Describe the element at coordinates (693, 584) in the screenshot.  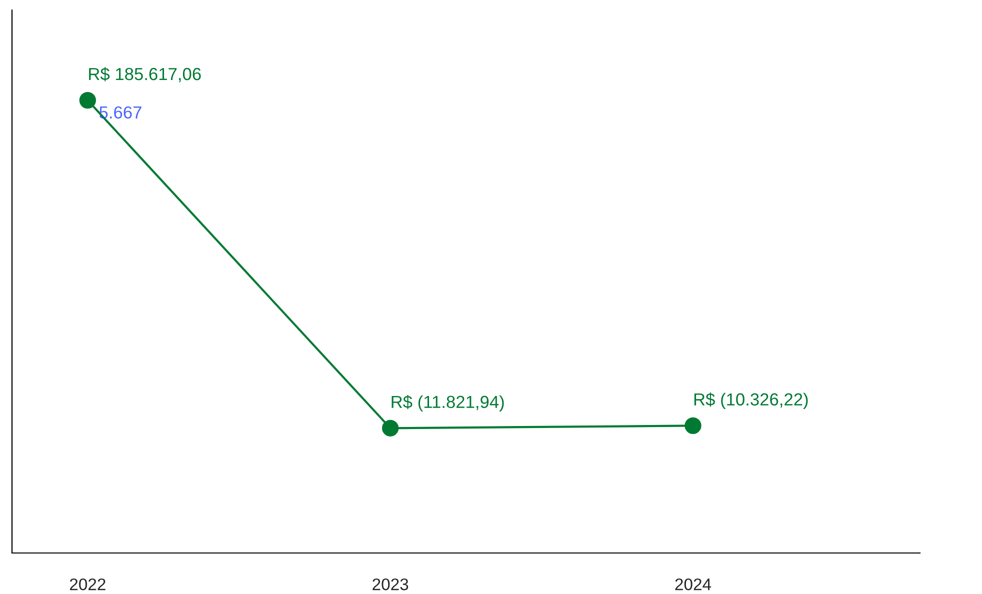
I see `x-tick-label: 2024` at that location.